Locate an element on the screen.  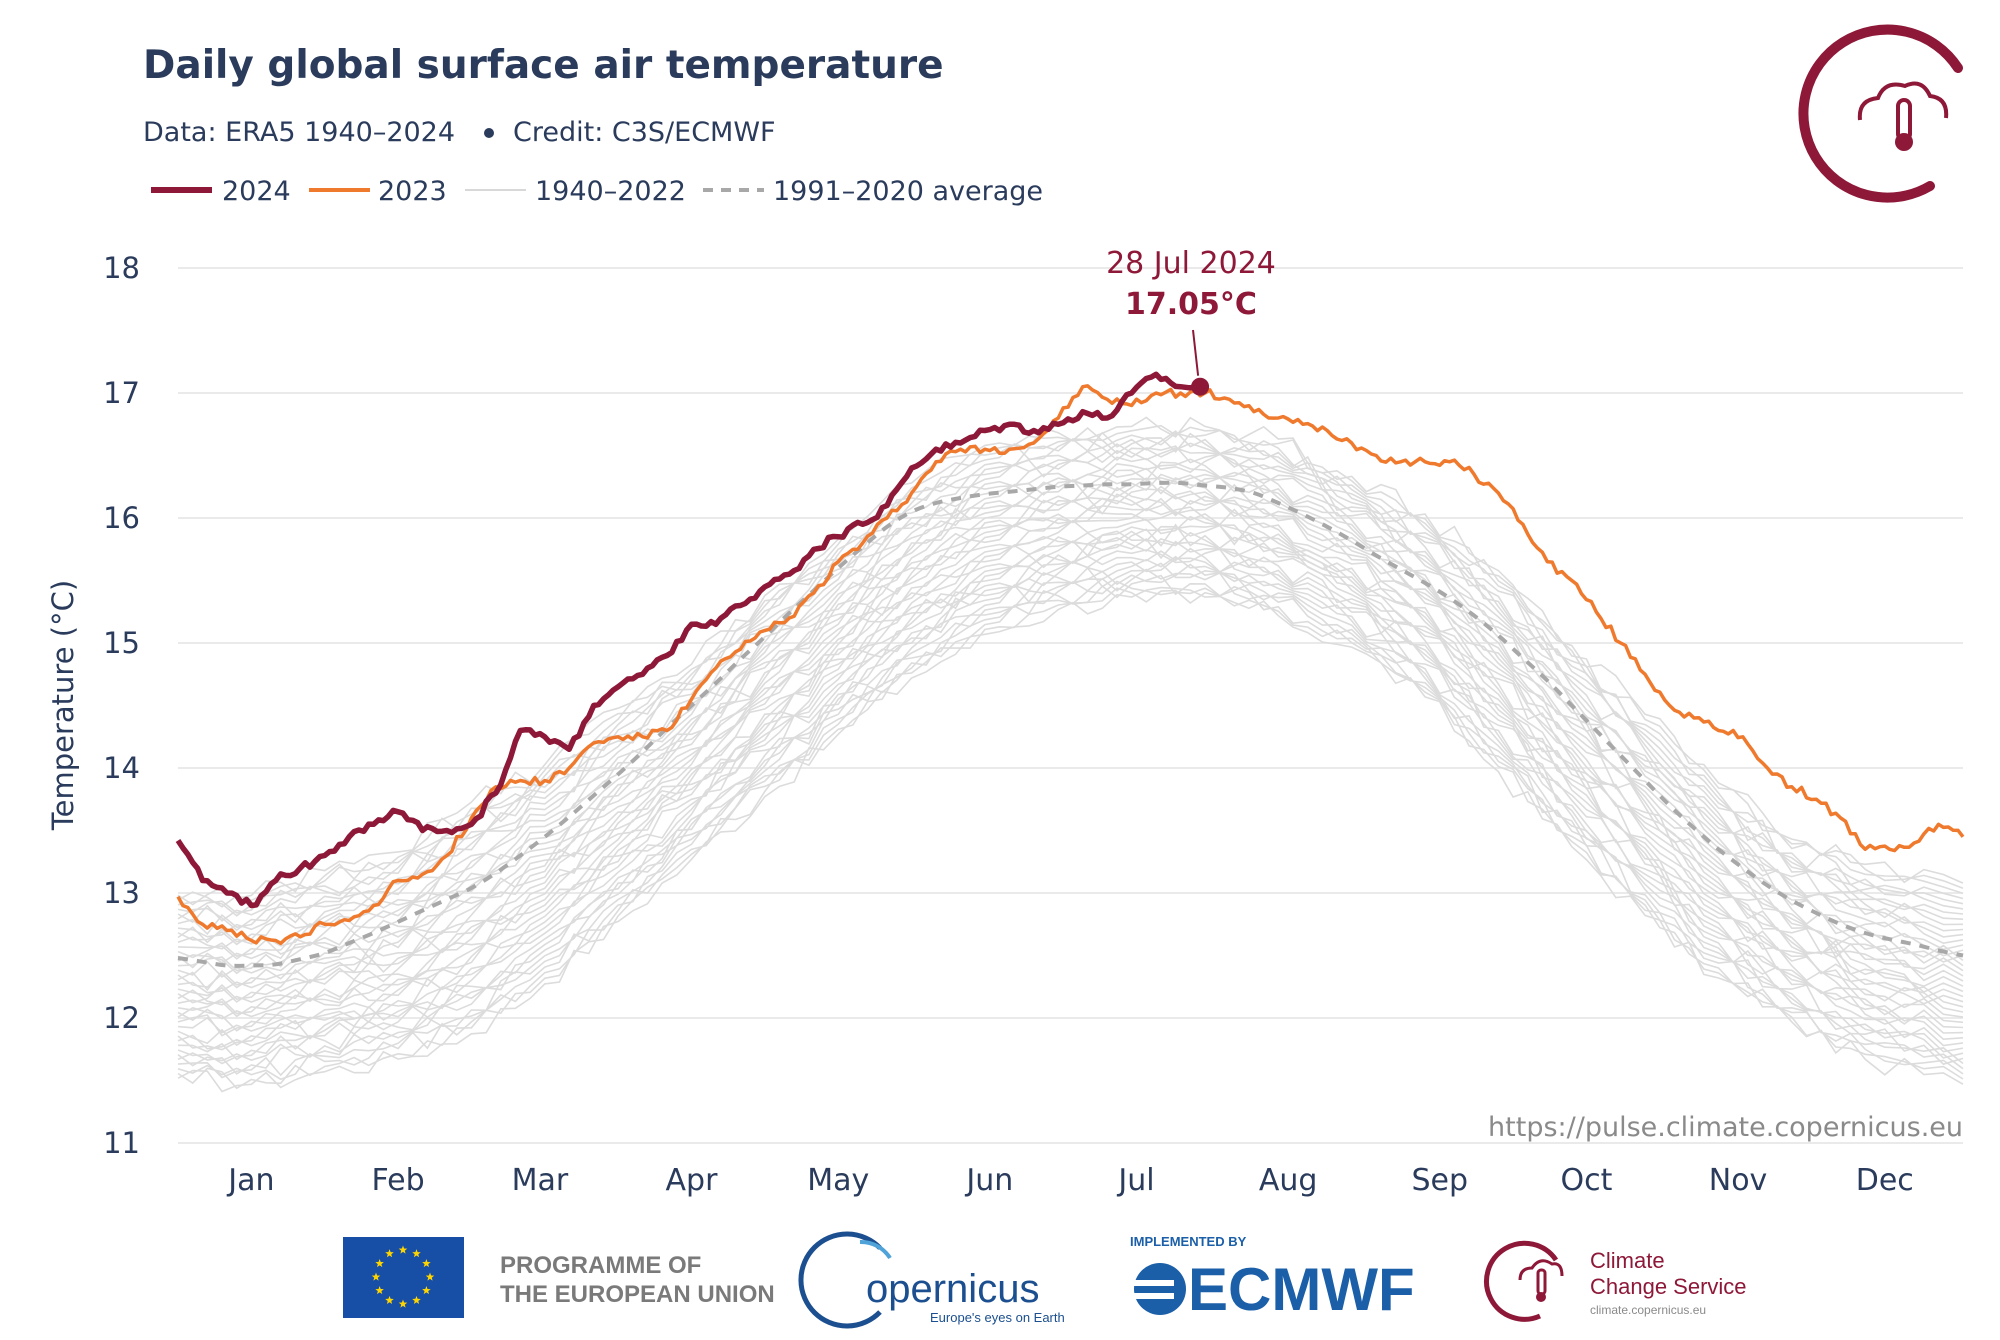
thermometer-cloud-logo-icon is located at coordinates (1880, 113).